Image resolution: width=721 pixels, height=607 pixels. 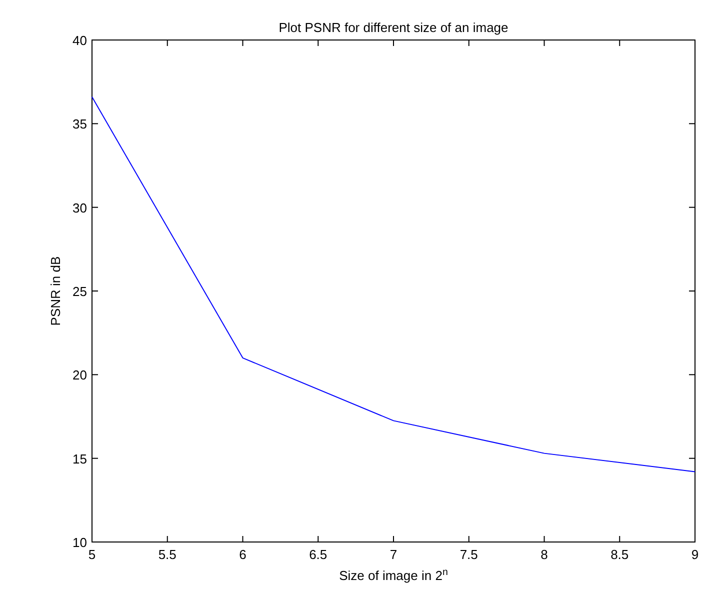 What do you see at coordinates (79, 124) in the screenshot?
I see `y-tick-label: 35` at bounding box center [79, 124].